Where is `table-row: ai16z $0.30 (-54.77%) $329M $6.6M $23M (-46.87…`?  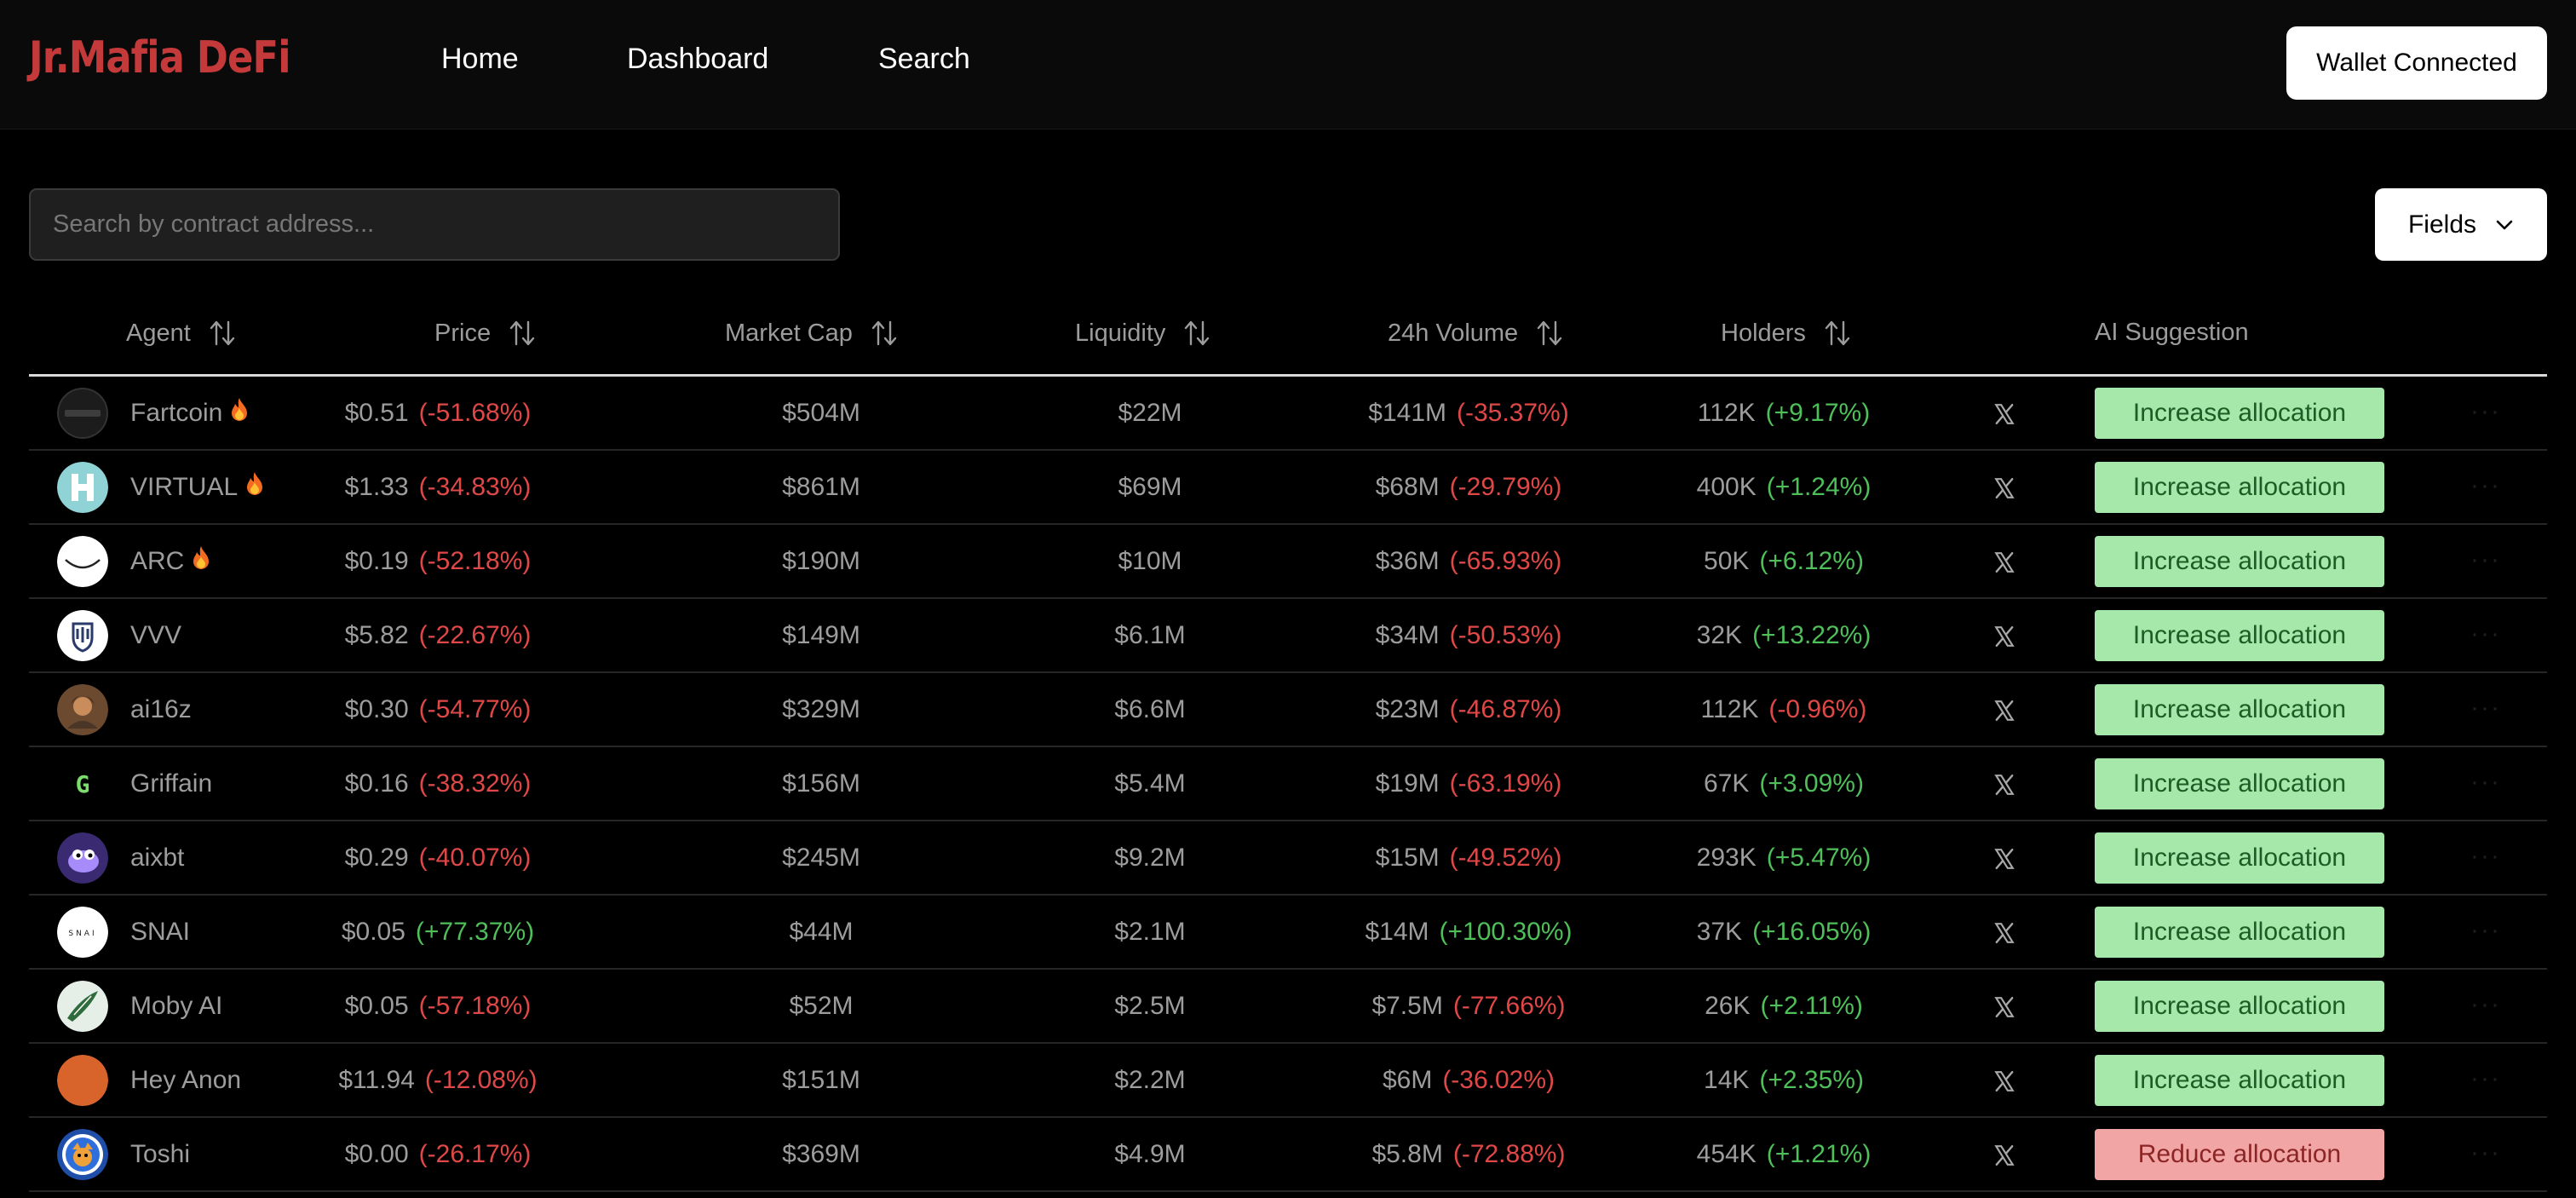
table-row: ai16z $0.30 (-54.77%) $329M $6.6M $23M (-46.87… is located at coordinates (1288, 710).